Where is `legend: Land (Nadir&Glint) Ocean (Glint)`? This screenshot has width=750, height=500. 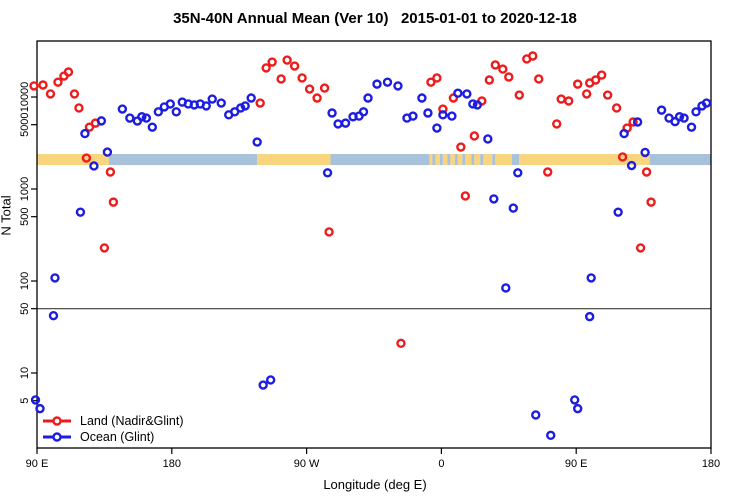 legend: Land (Nadir&Glint) Ocean (Glint) is located at coordinates (113, 429).